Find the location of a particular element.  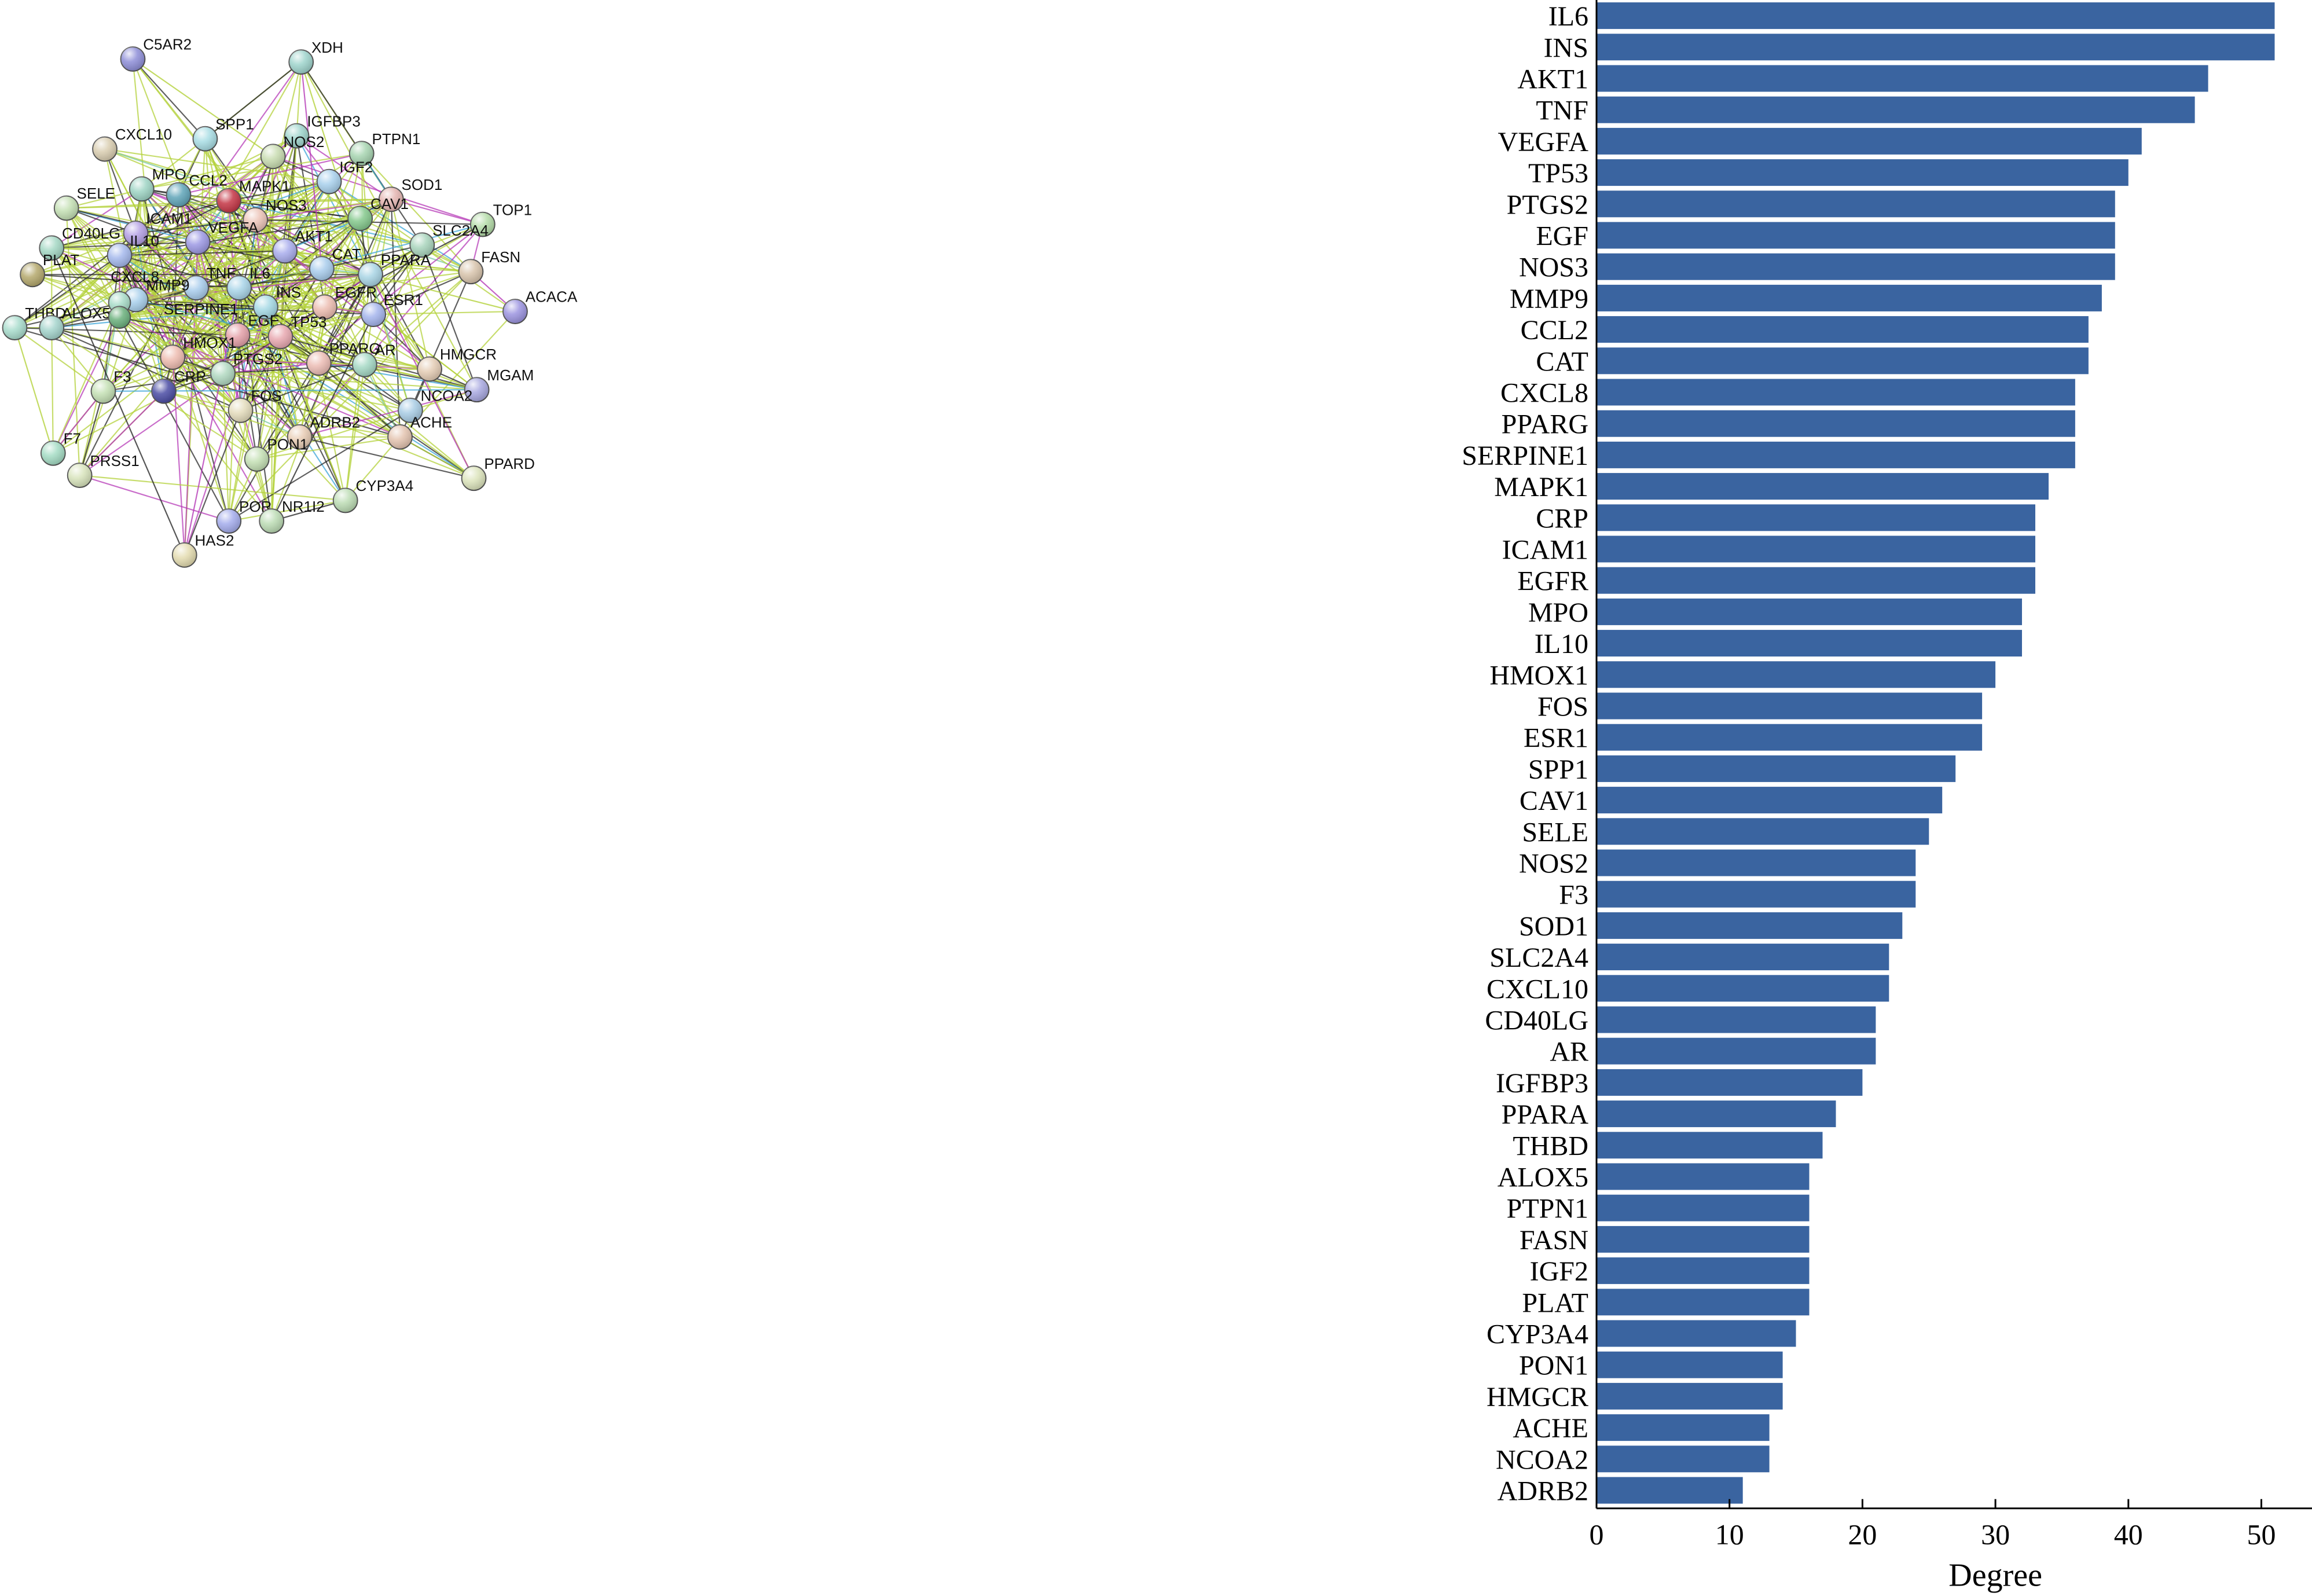

node-label: IGF2 is located at coordinates (356, 166).